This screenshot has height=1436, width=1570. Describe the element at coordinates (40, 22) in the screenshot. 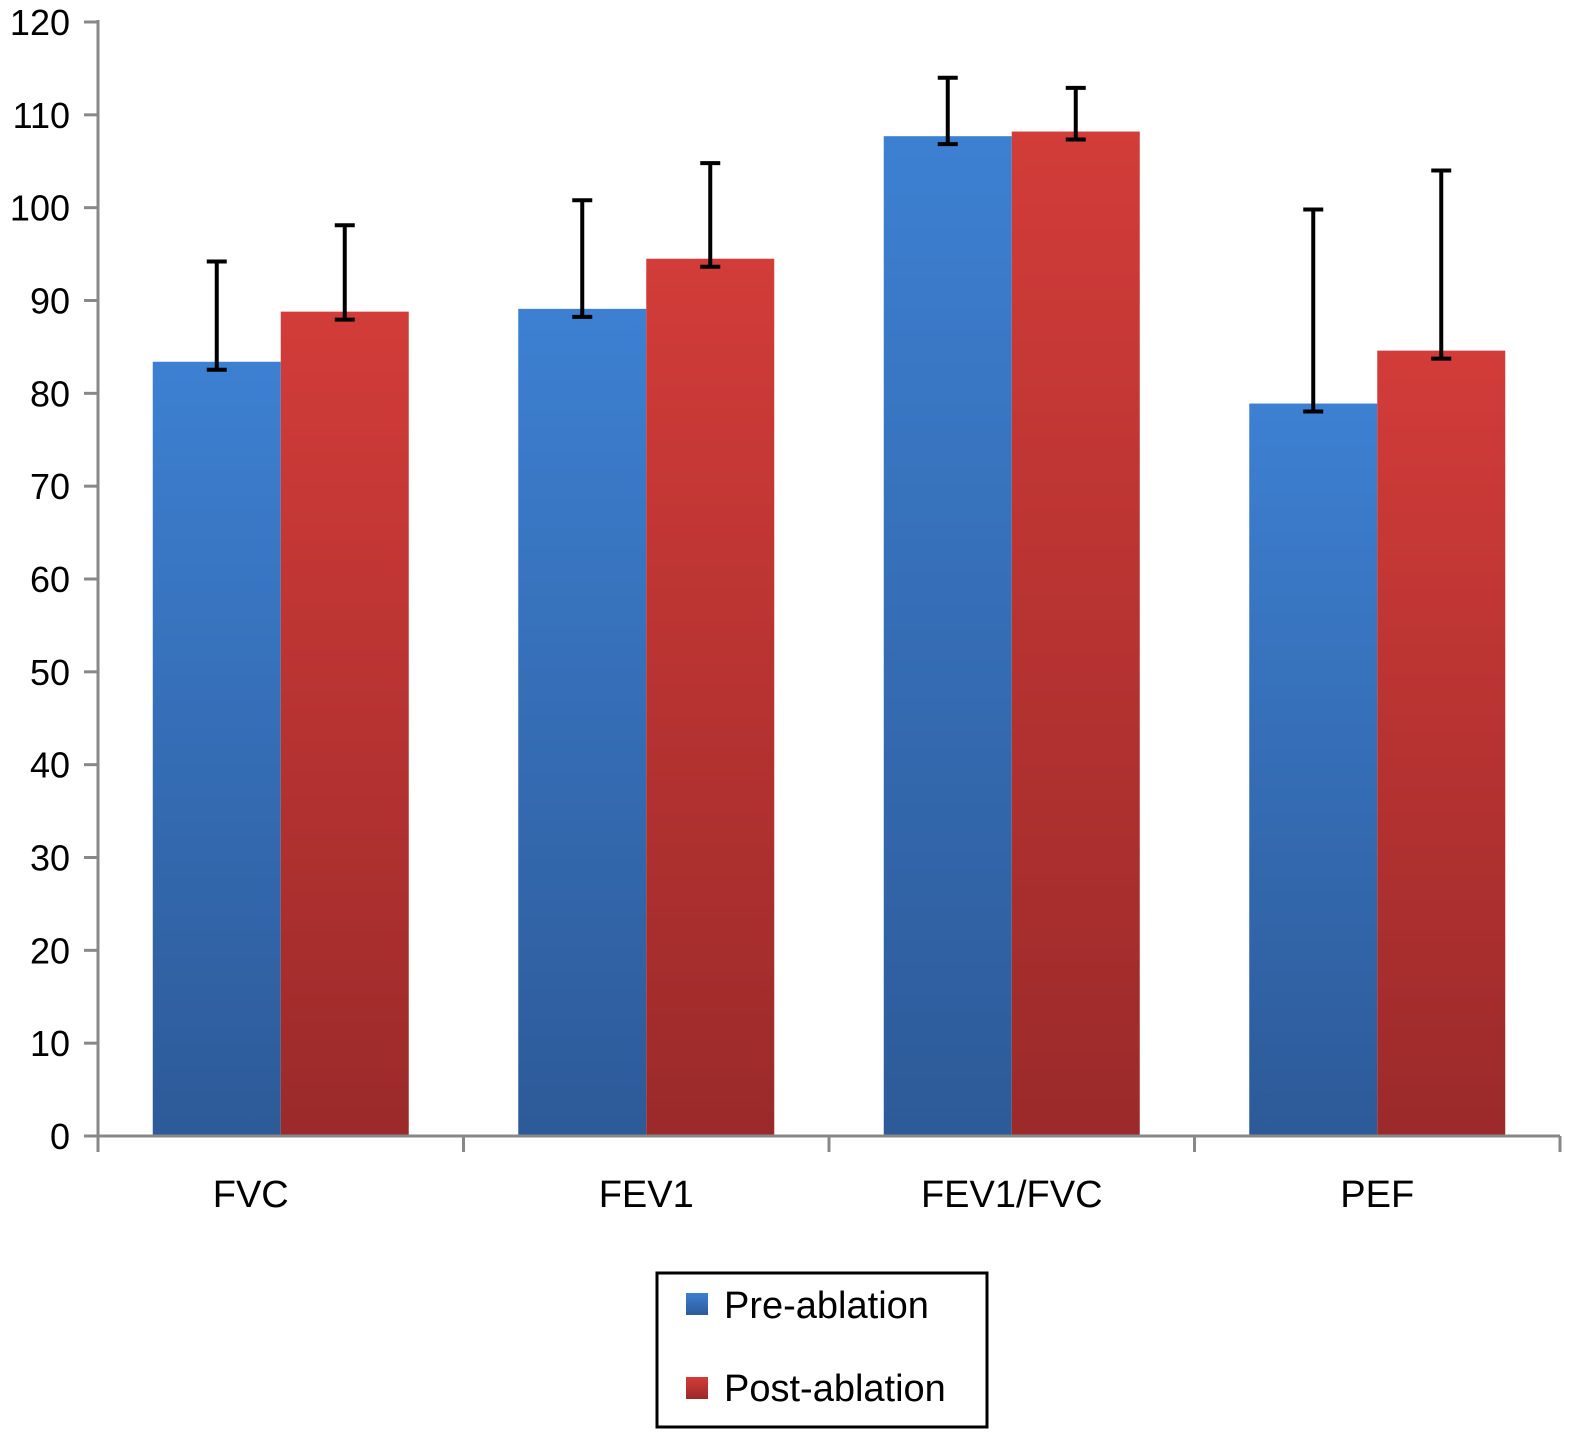

I see `y-tick-label: 120` at that location.